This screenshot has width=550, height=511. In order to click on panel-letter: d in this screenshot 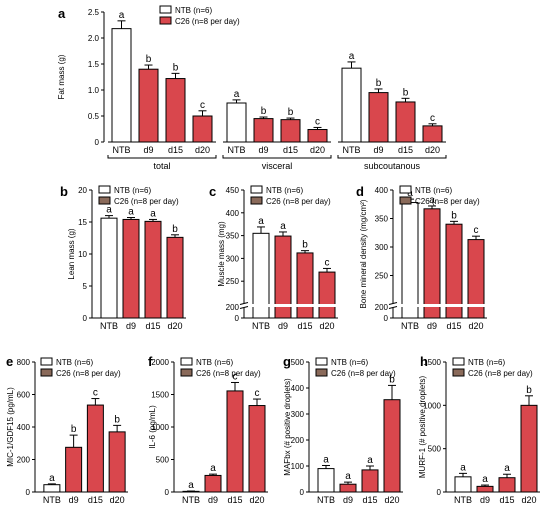, I will do `click(360, 191)`.